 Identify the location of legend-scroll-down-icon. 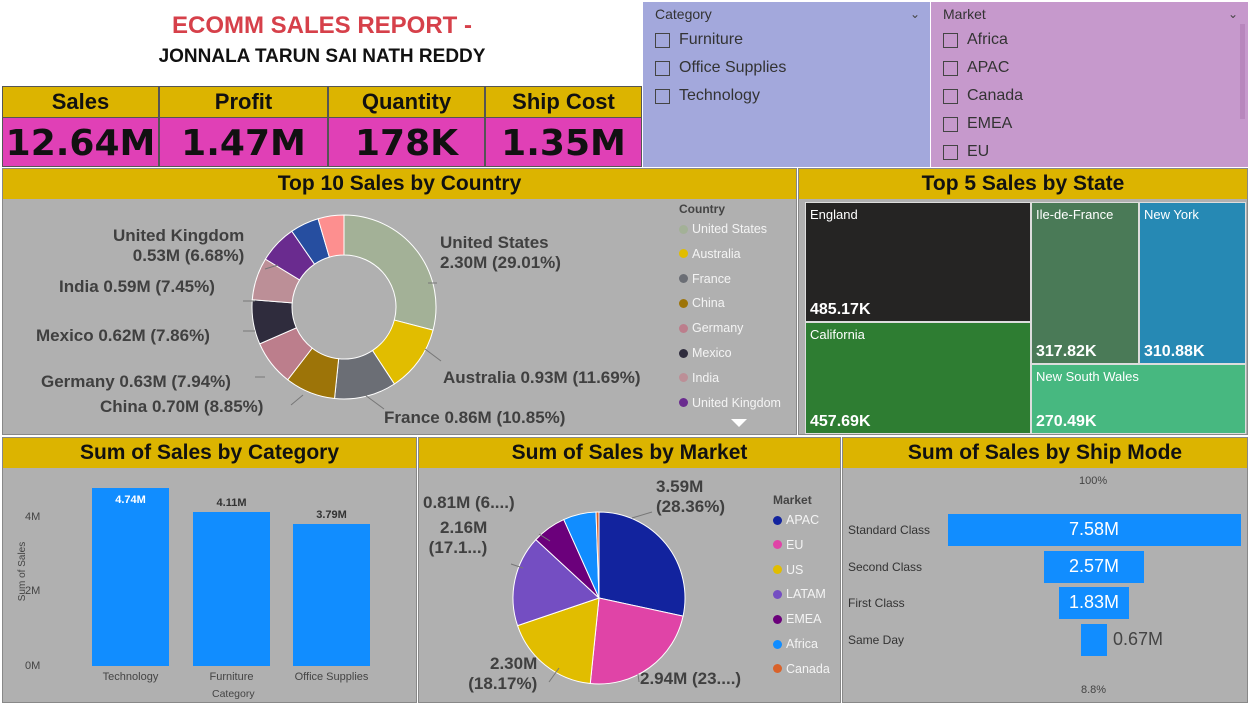
(739, 423).